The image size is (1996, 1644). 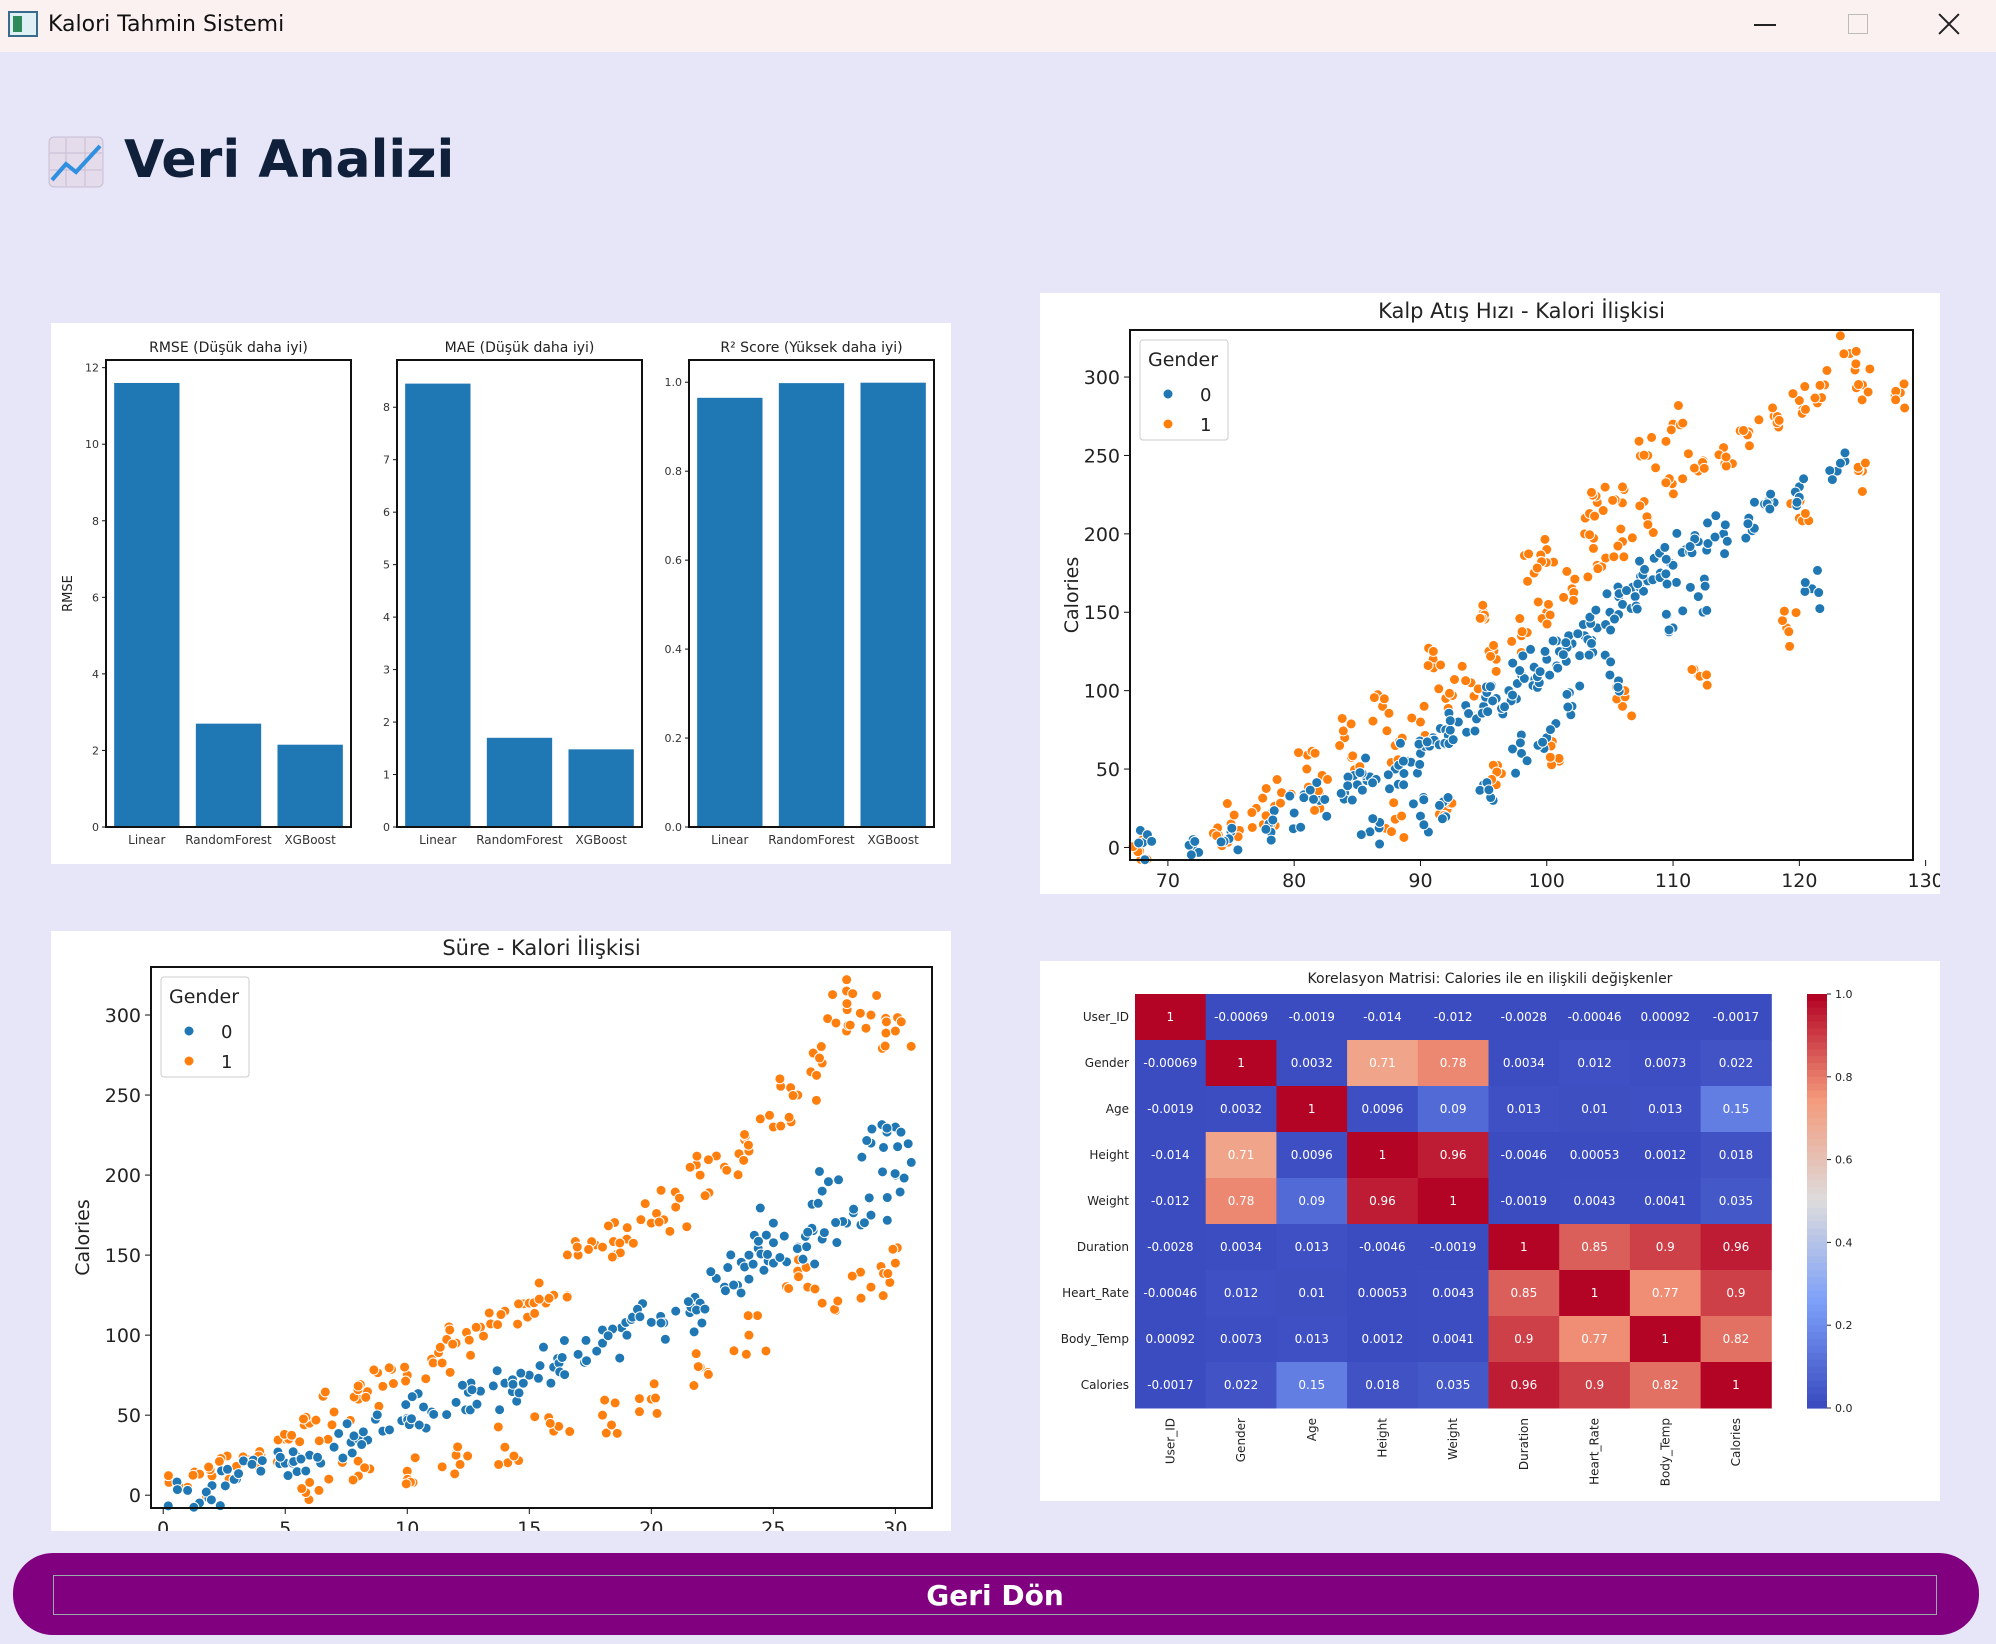 I want to click on subplot-title: R² Score (Yüksek daha iyi), so click(x=811, y=348).